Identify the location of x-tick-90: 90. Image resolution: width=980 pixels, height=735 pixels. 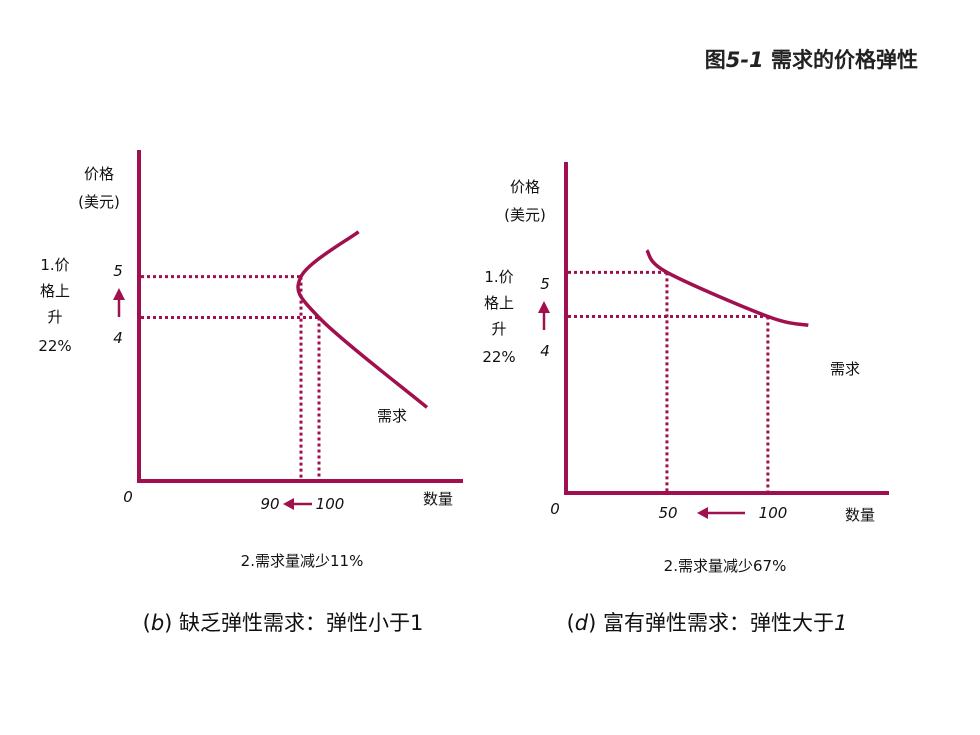
(269, 504).